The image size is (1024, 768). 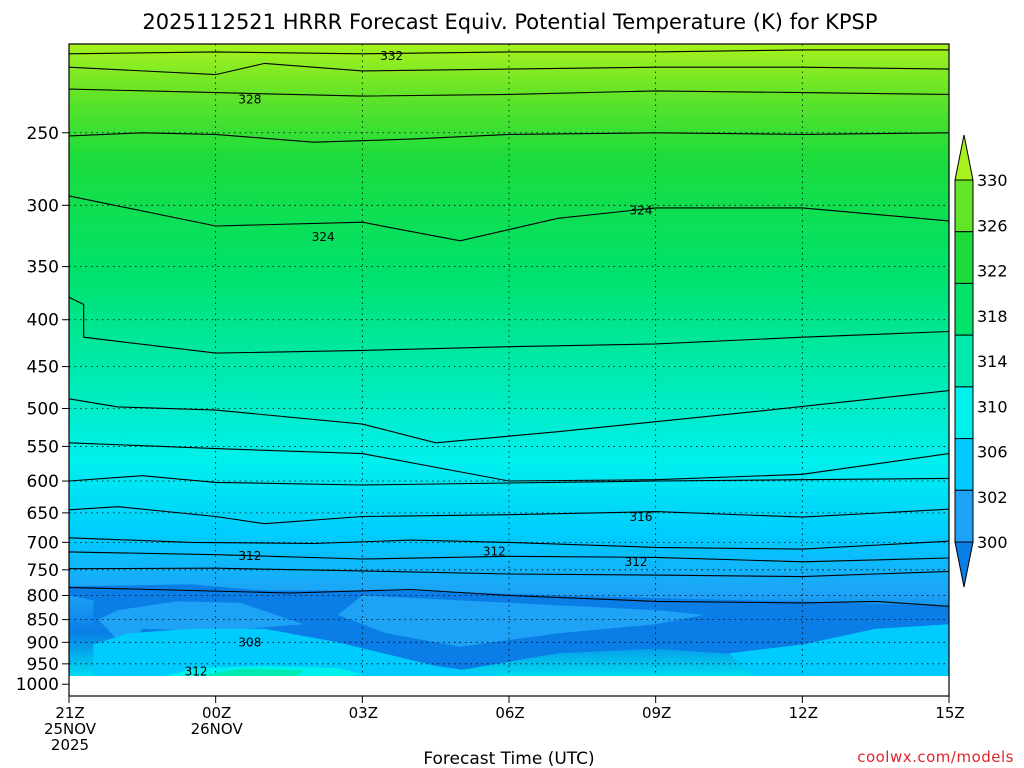 I want to click on colorbar-label-318: 318, so click(x=992, y=316).